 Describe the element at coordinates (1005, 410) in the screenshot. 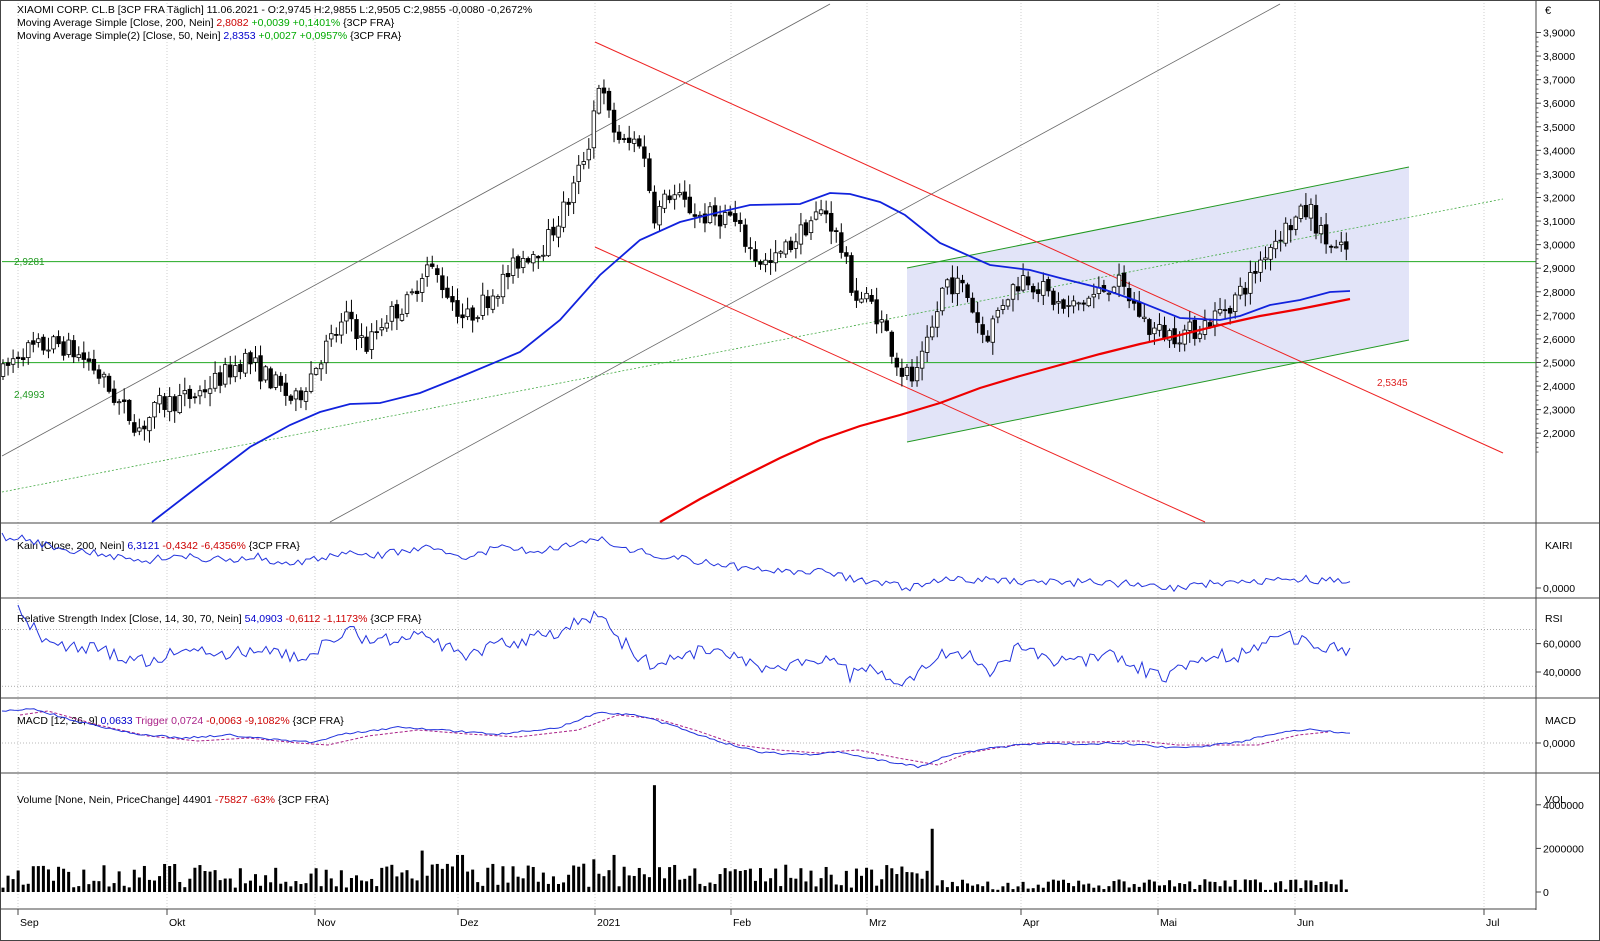

I see `ma200-line` at that location.